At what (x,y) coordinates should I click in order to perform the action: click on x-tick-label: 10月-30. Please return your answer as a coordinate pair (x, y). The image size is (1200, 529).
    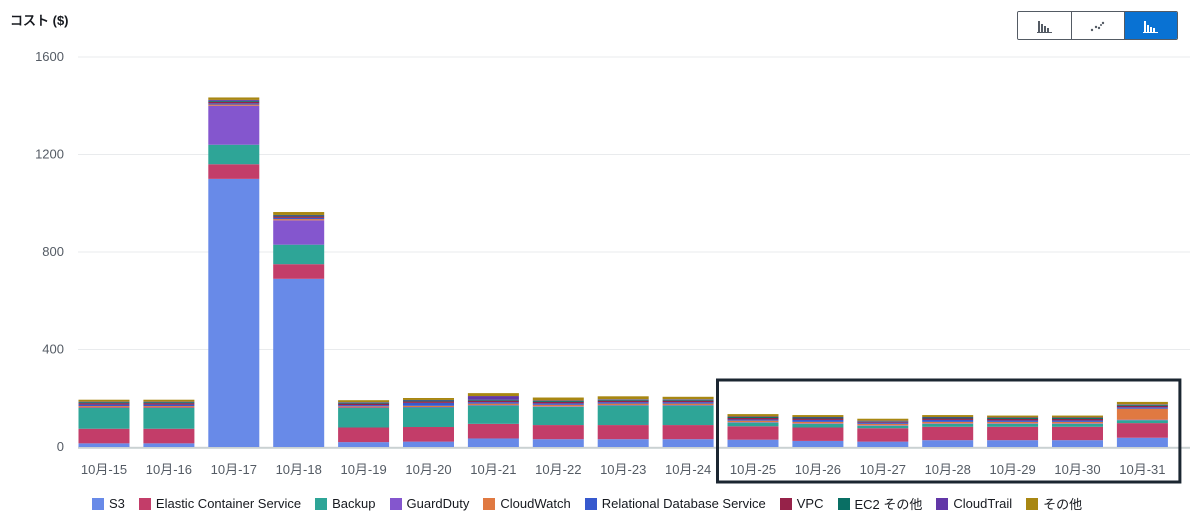
    Looking at the image, I should click on (1077, 469).